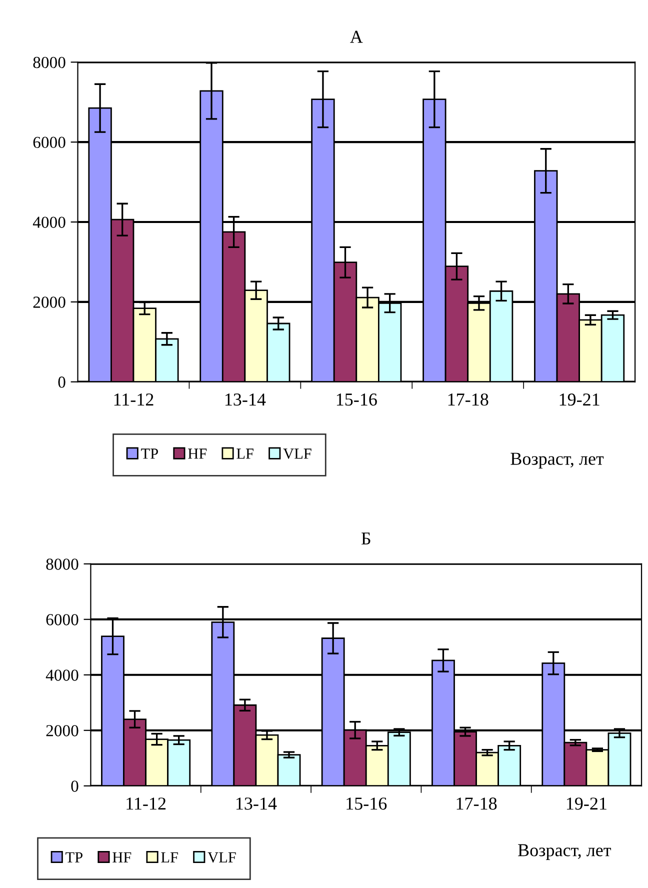 This screenshot has height=888, width=648. What do you see at coordinates (365, 538) in the screenshot?
I see `chart-title: Б` at bounding box center [365, 538].